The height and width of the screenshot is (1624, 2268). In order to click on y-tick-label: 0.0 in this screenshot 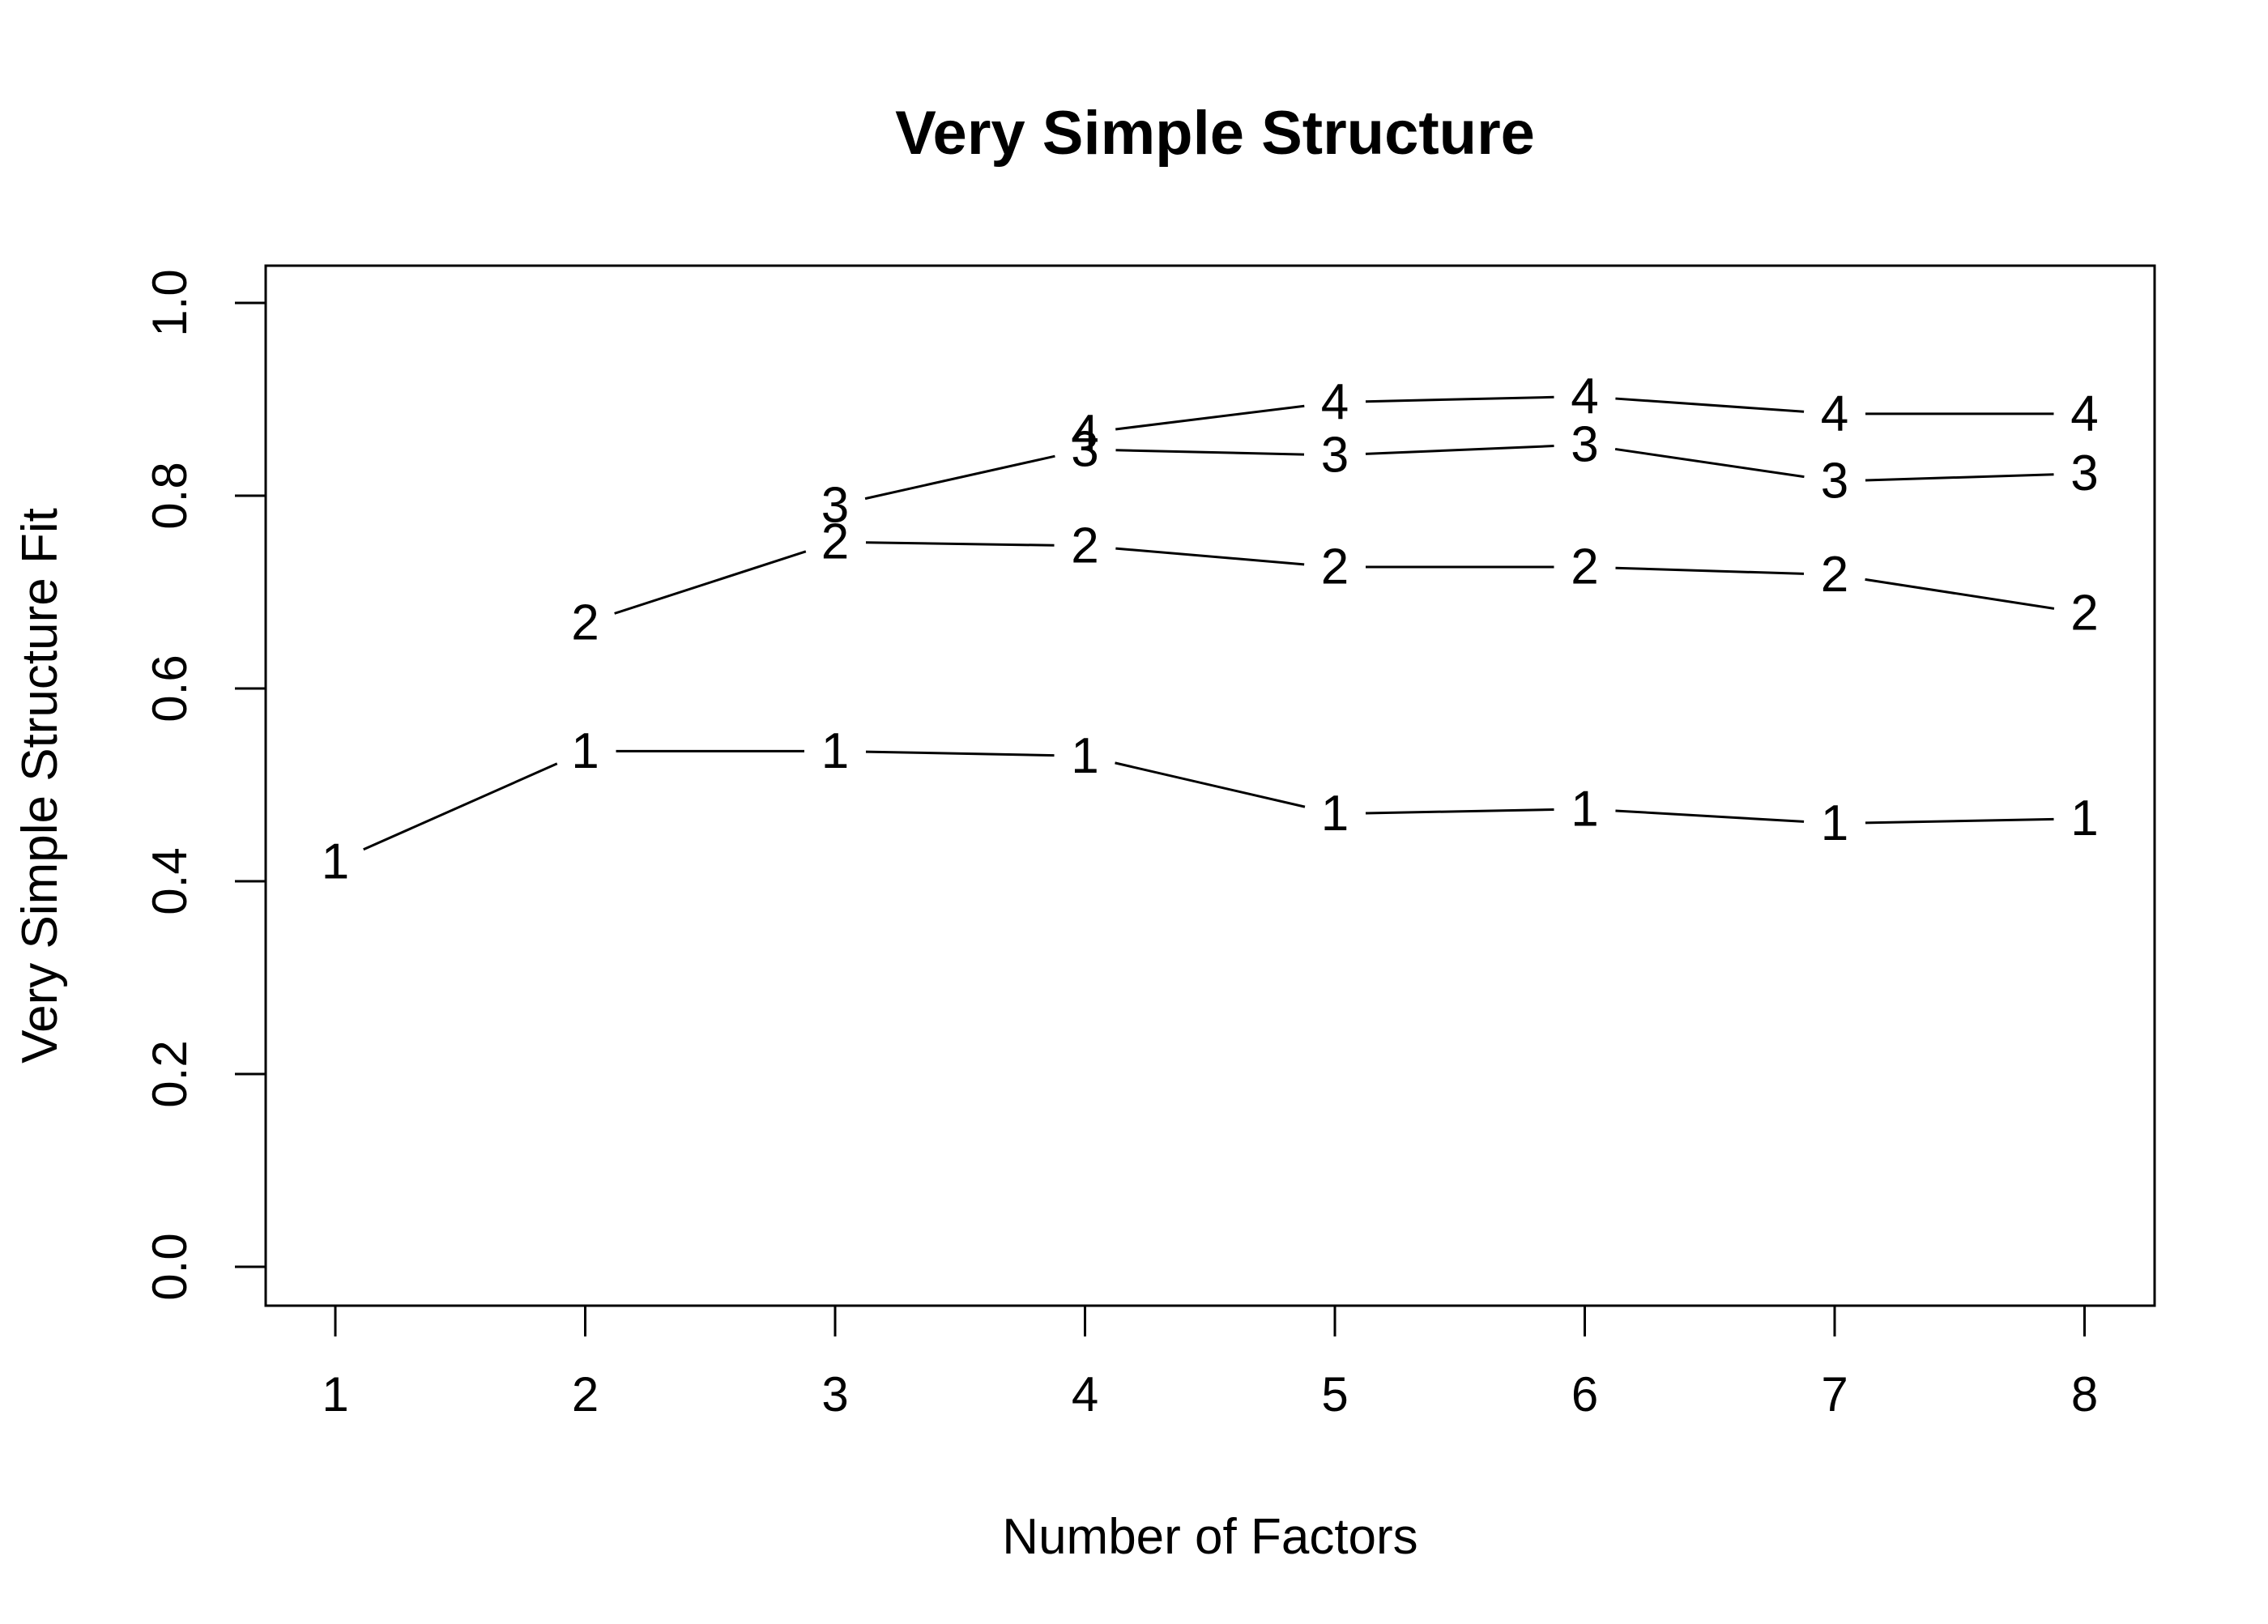, I will do `click(170, 1266)`.